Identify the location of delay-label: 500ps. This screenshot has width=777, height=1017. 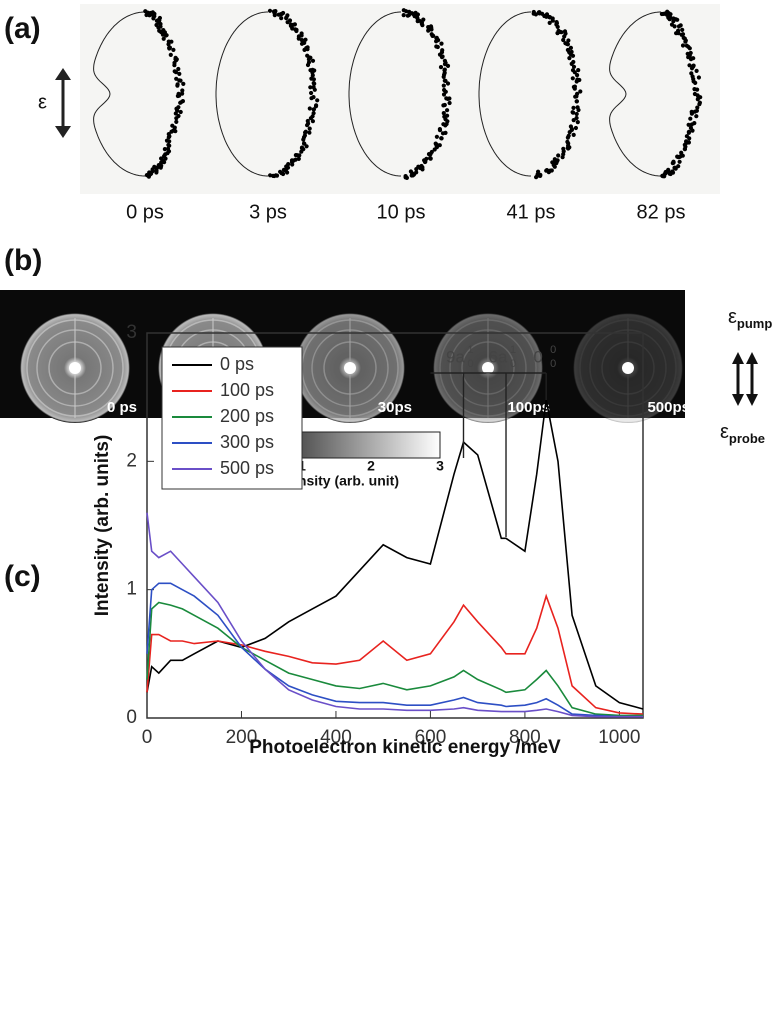
(668, 407).